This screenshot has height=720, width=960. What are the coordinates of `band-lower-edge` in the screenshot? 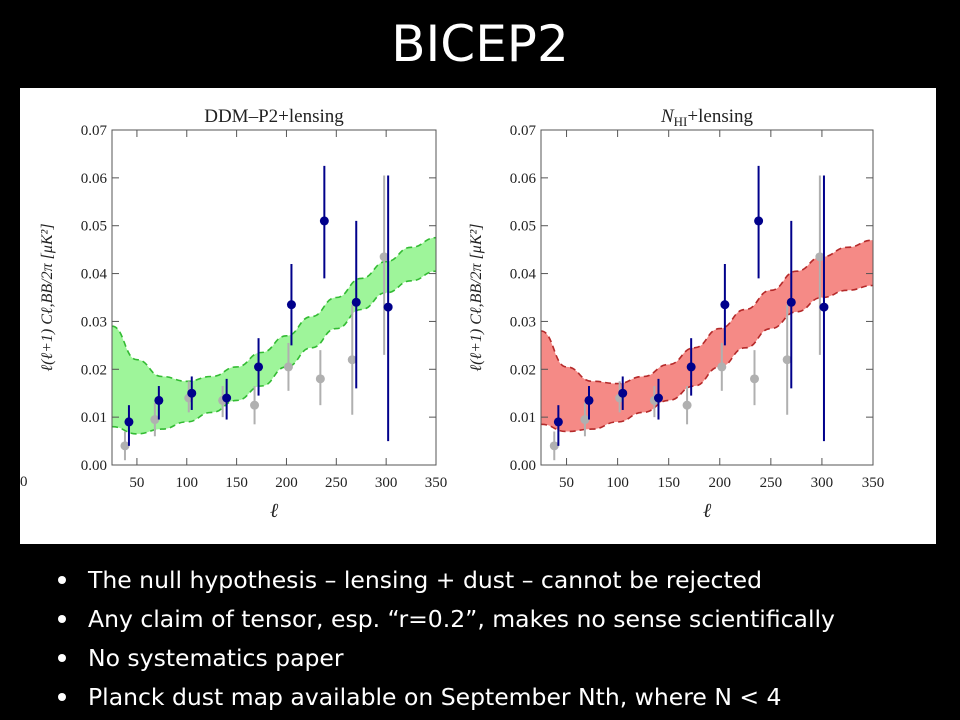 It's located at (707, 358).